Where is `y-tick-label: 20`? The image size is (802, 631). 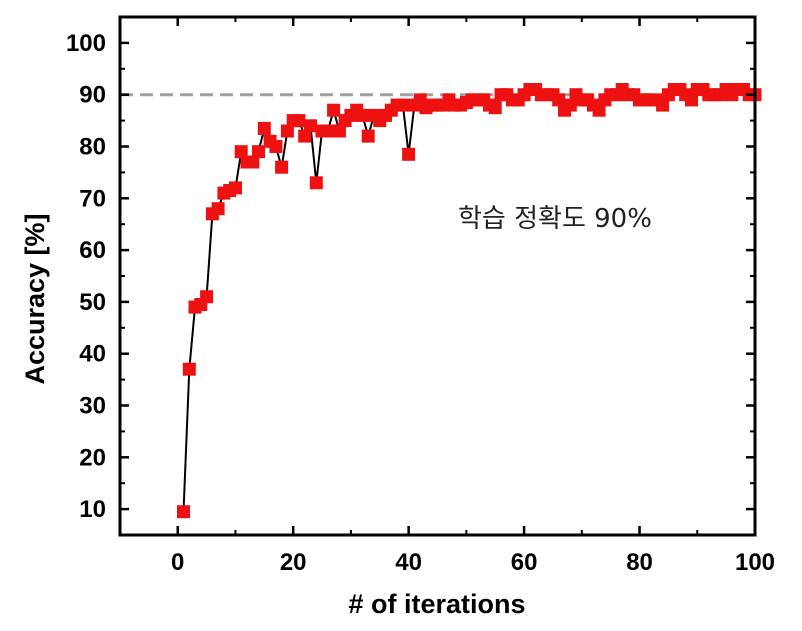
y-tick-label: 20 is located at coordinates (92, 457).